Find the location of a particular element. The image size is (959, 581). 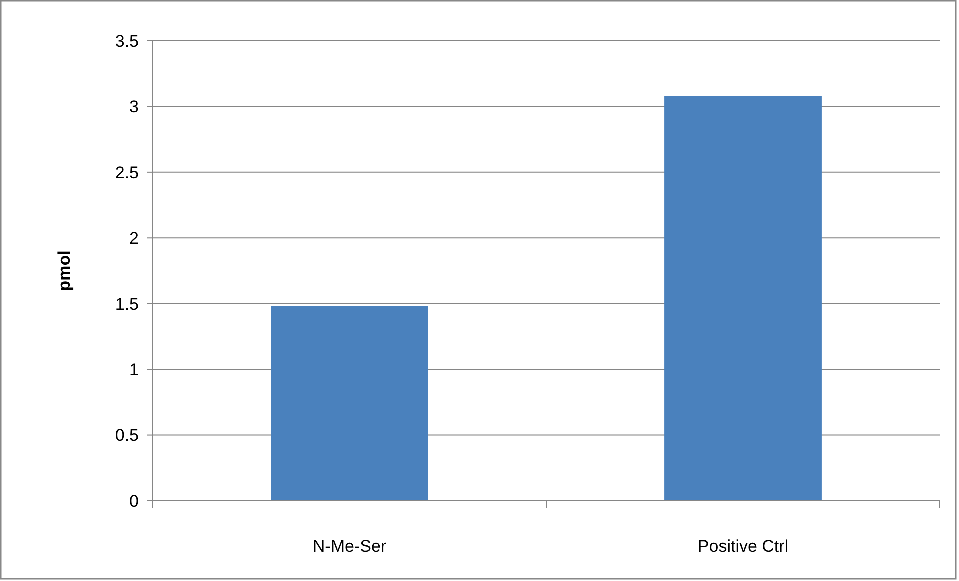

y-tick-label: 0.5 is located at coordinates (127, 436).